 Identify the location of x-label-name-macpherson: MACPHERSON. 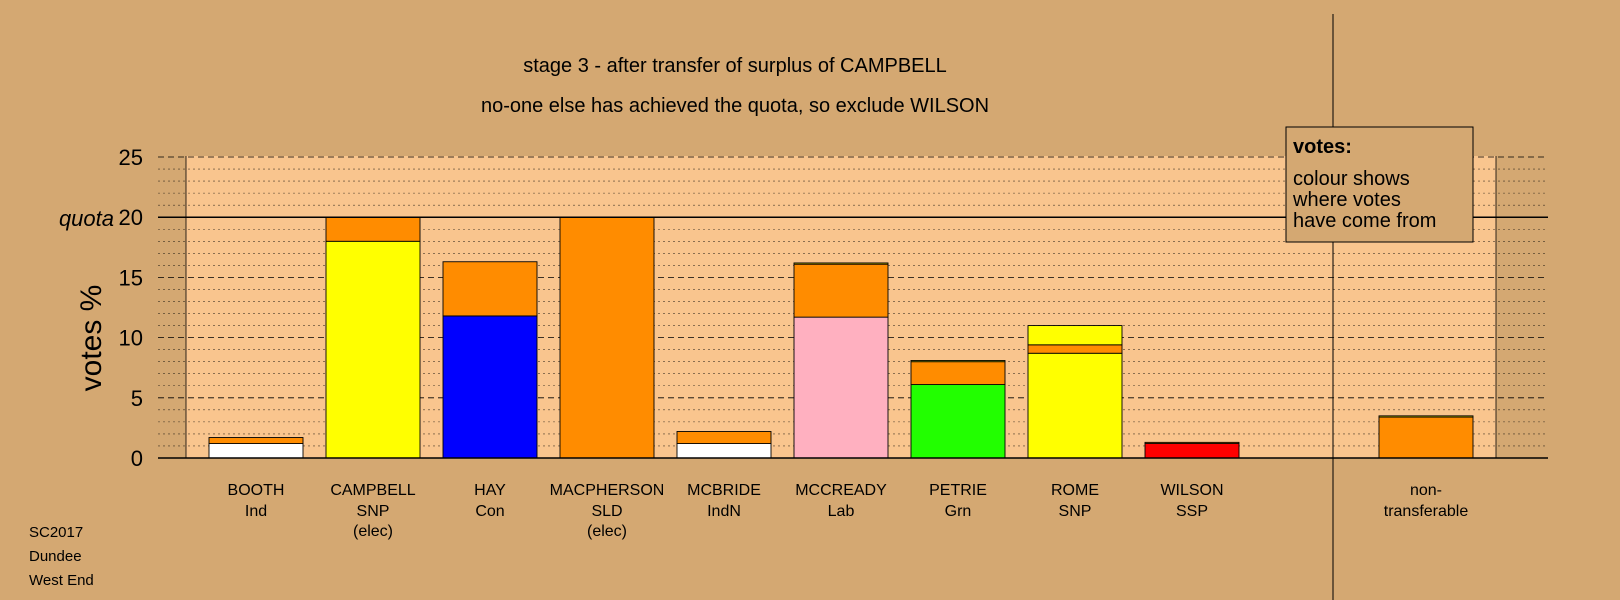
(607, 490).